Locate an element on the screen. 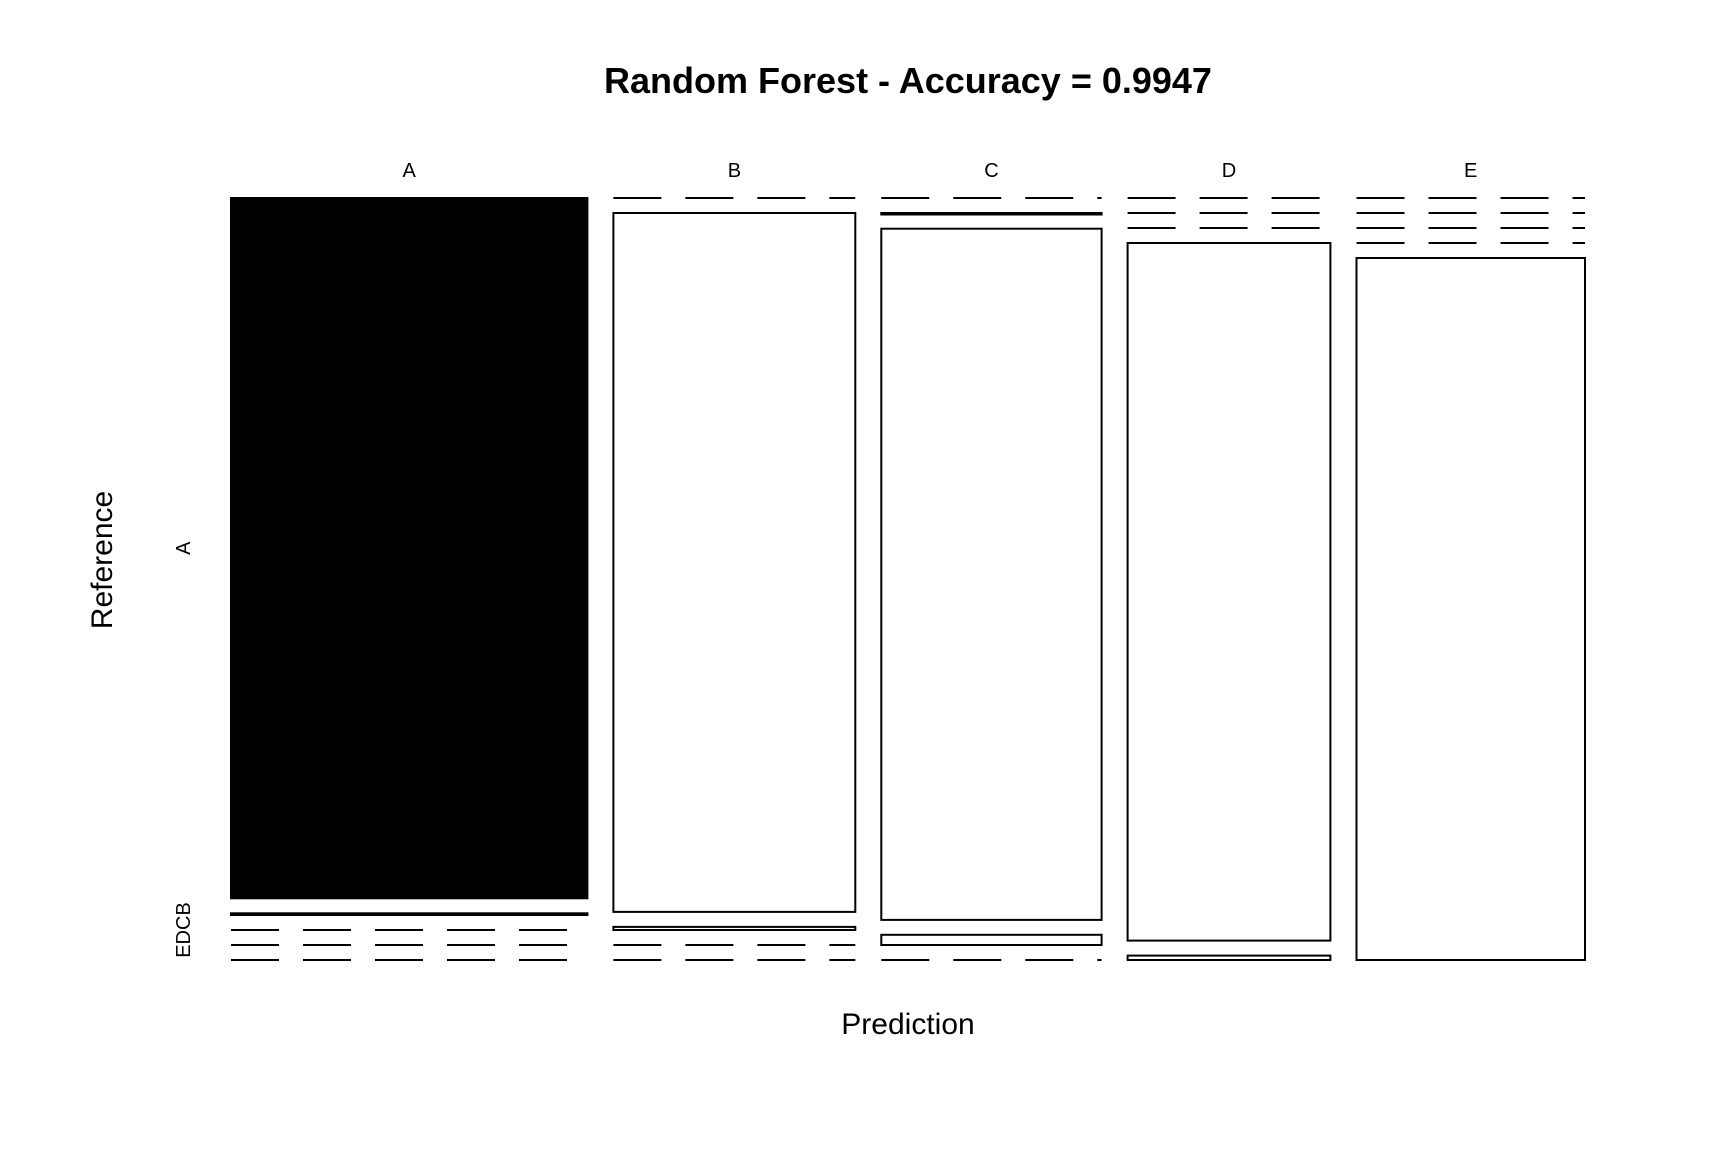  column-label-e: E is located at coordinates (1470, 171).